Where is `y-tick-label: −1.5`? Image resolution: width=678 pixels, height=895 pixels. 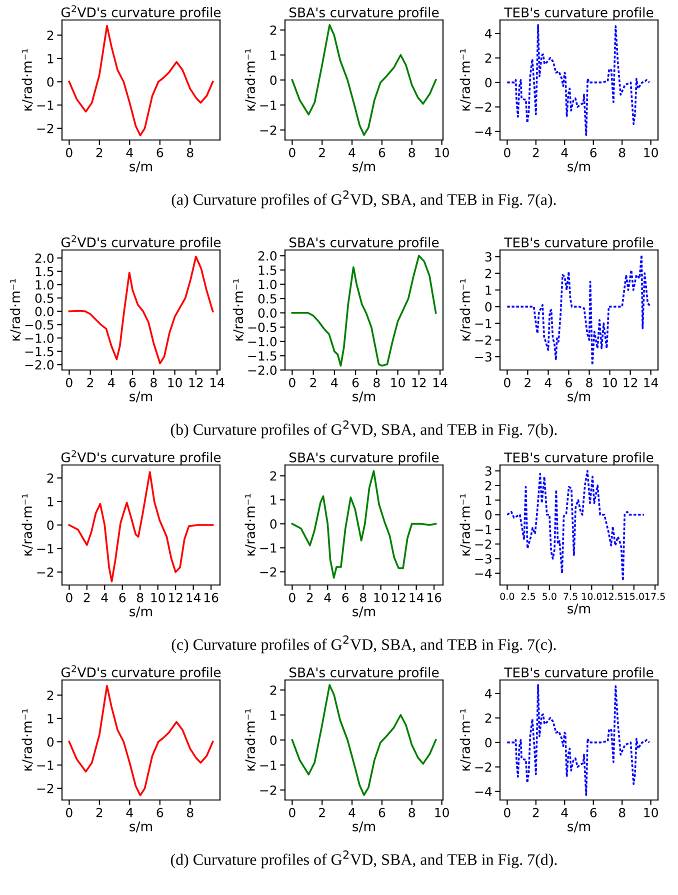 y-tick-label: −1.5 is located at coordinates (262, 356).